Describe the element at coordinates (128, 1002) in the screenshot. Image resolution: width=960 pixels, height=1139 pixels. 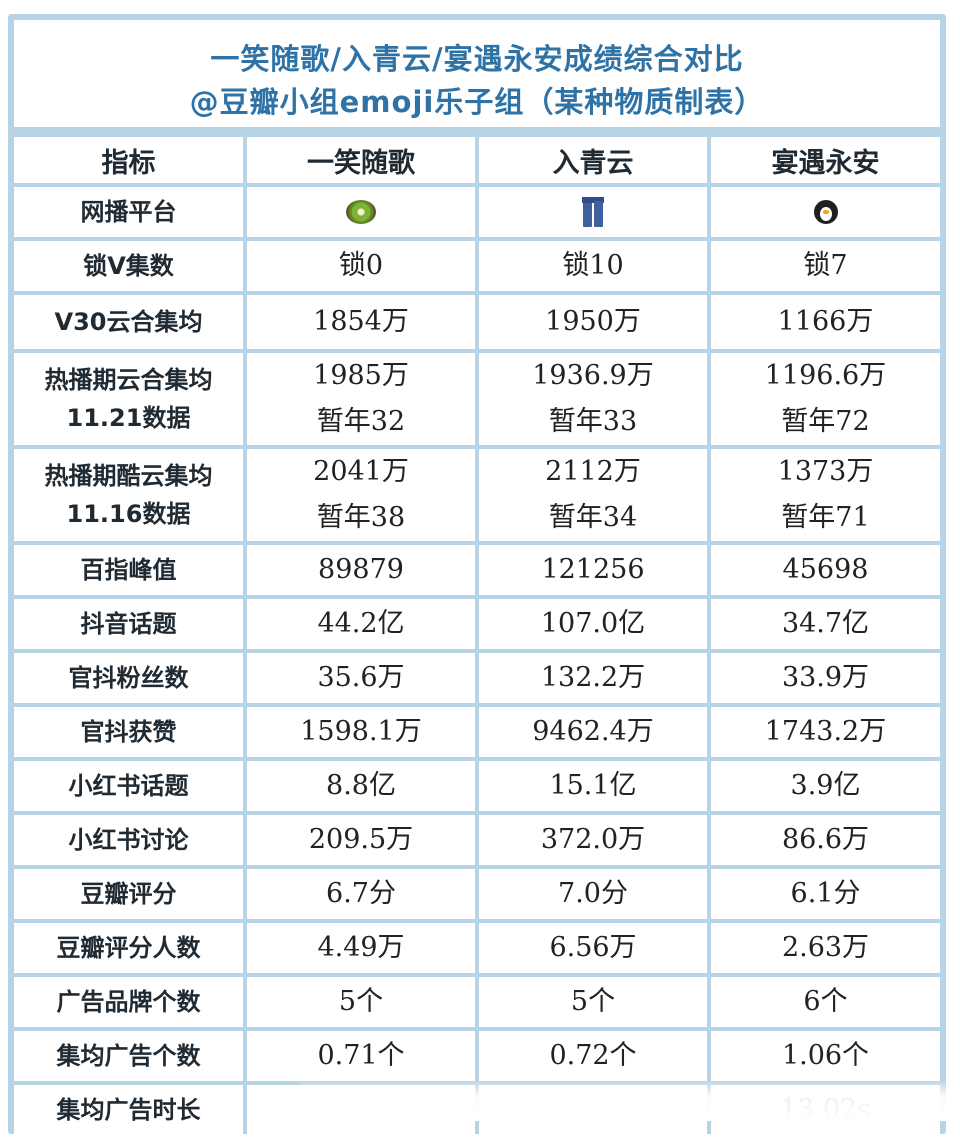
I see `row-label: 广告品牌个数` at that location.